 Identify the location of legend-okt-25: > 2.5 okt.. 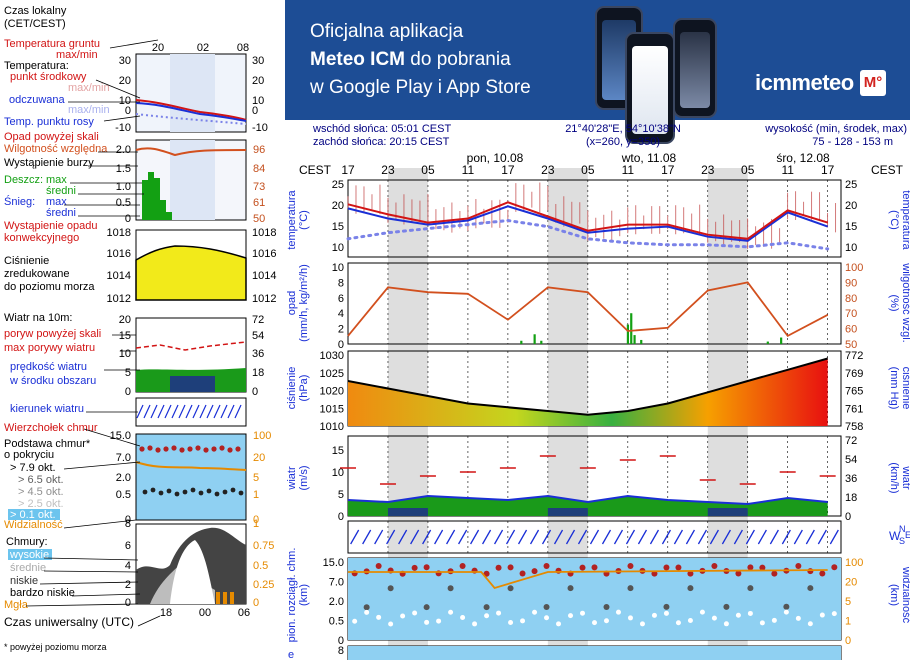
(41, 504).